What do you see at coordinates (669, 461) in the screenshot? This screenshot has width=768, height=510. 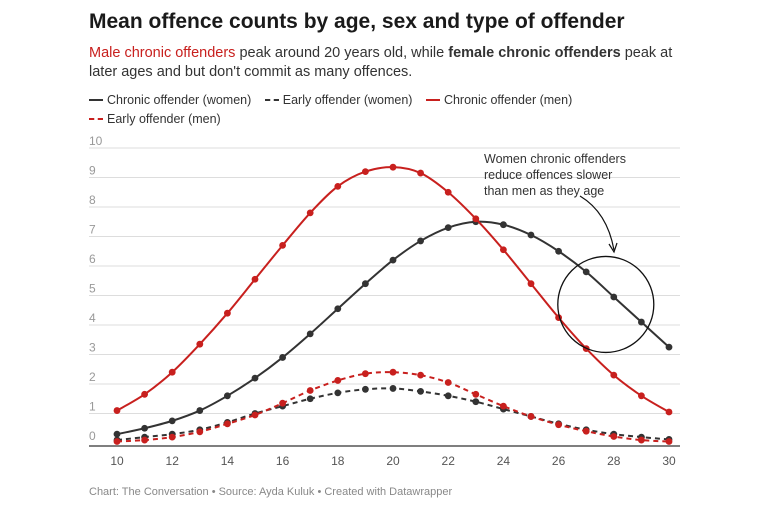 I see `x-tick-label: 30` at bounding box center [669, 461].